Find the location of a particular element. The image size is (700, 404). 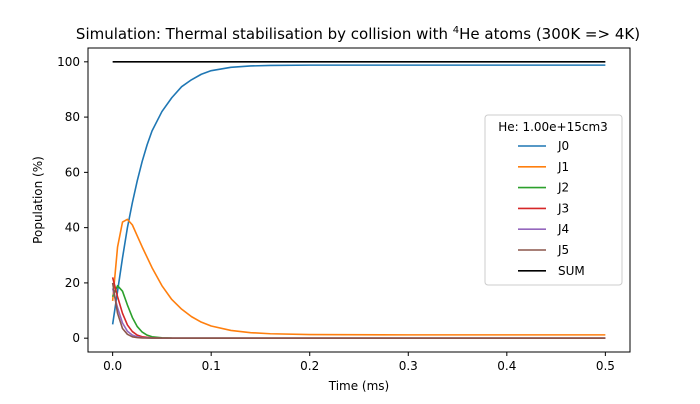

legend-label-j5: J5 is located at coordinates (563, 250).